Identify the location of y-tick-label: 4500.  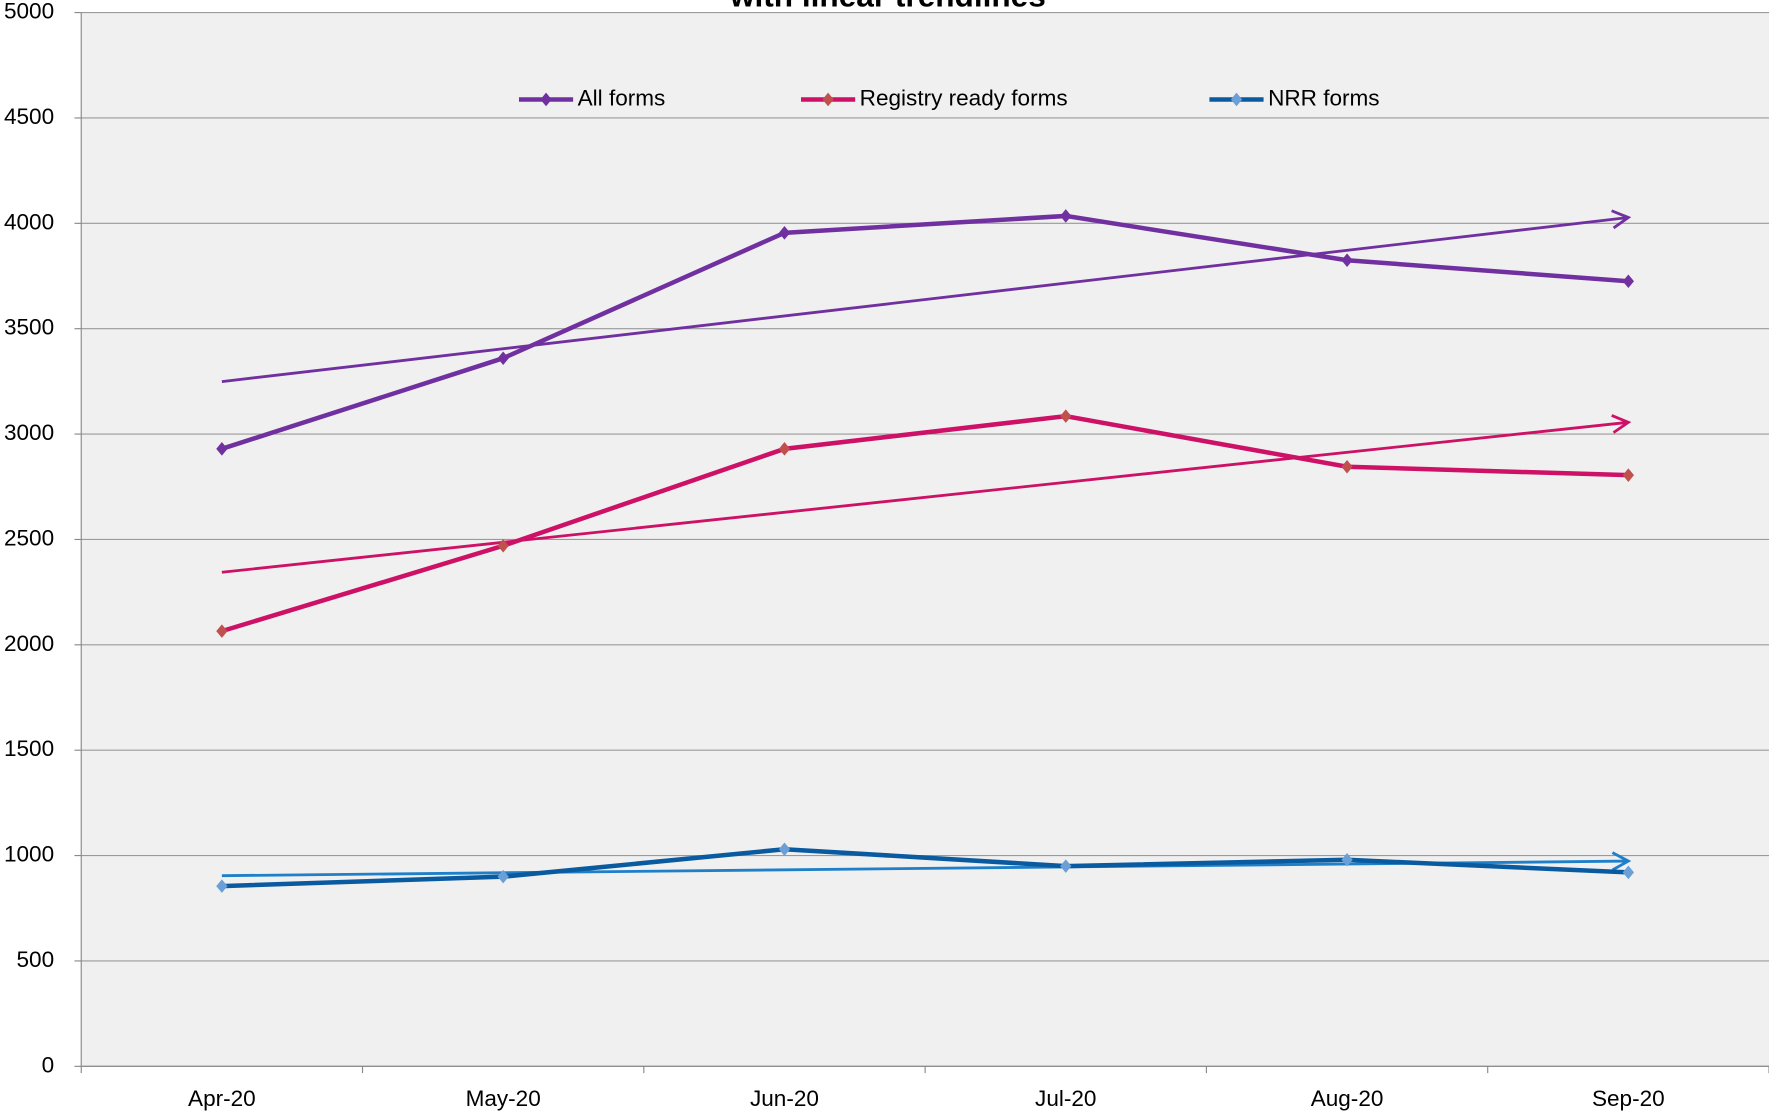
(29, 116).